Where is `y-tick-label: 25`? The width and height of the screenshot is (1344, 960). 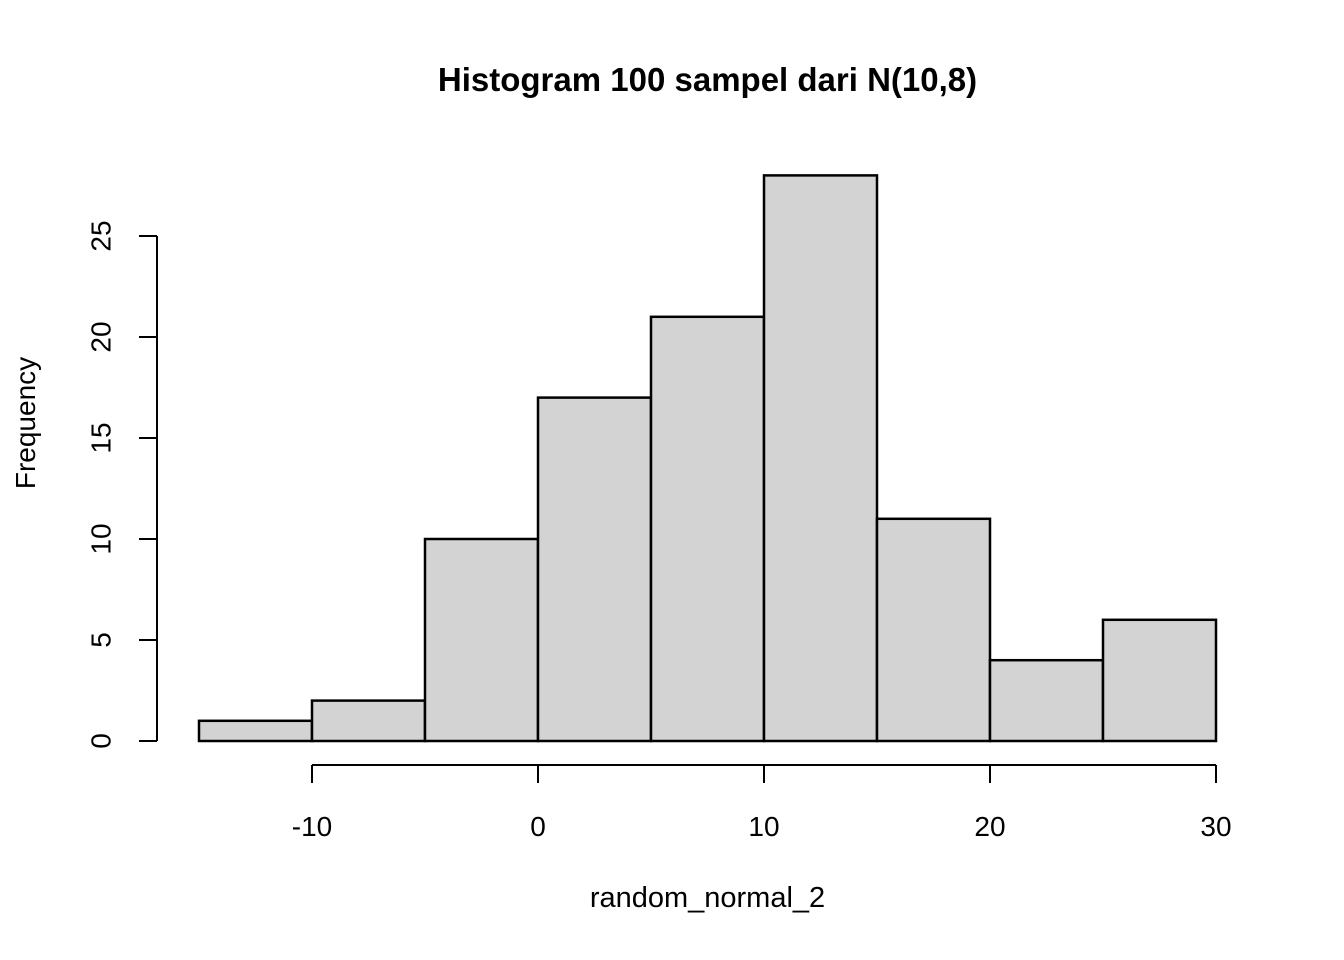
y-tick-label: 25 is located at coordinates (101, 235).